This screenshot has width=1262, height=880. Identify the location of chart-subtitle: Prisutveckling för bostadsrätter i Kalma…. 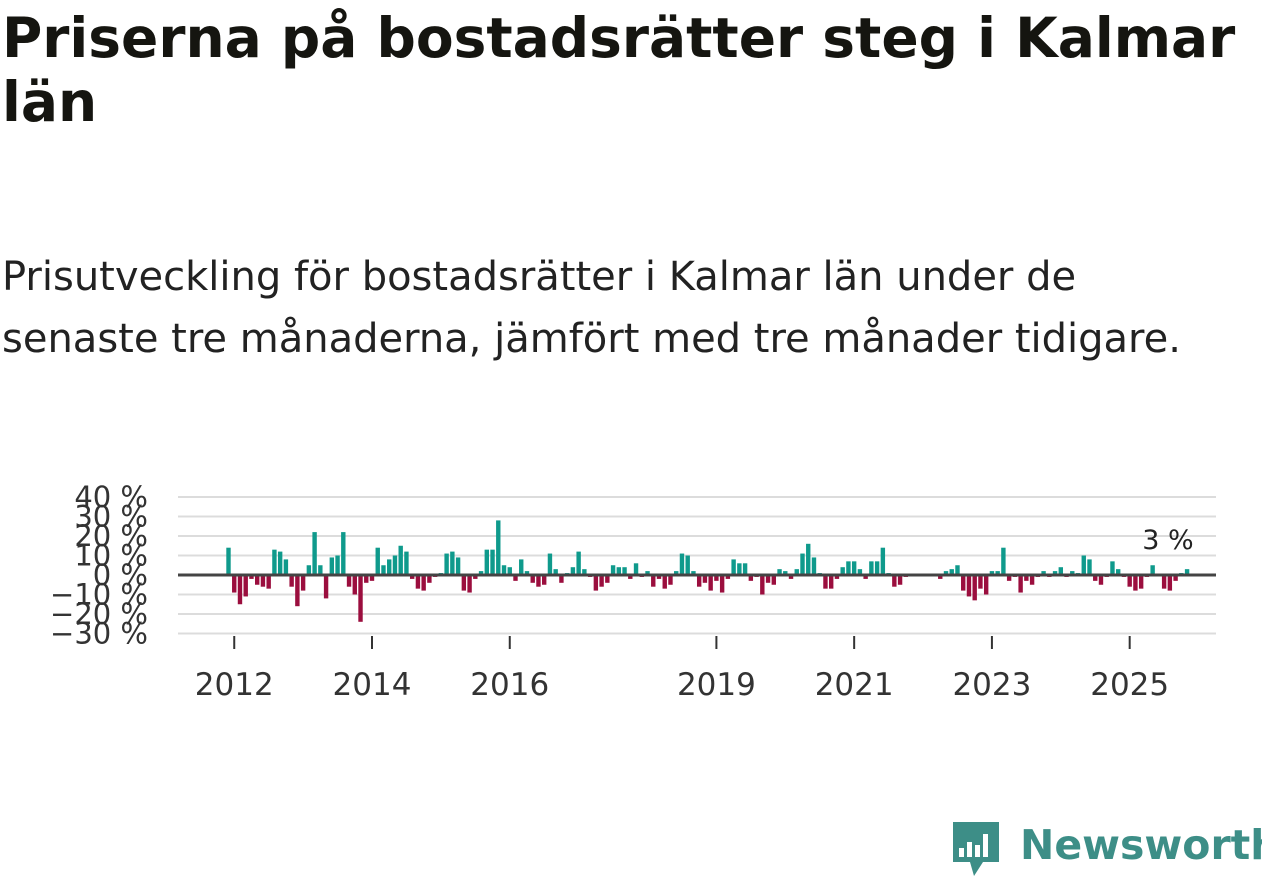
(591, 308).